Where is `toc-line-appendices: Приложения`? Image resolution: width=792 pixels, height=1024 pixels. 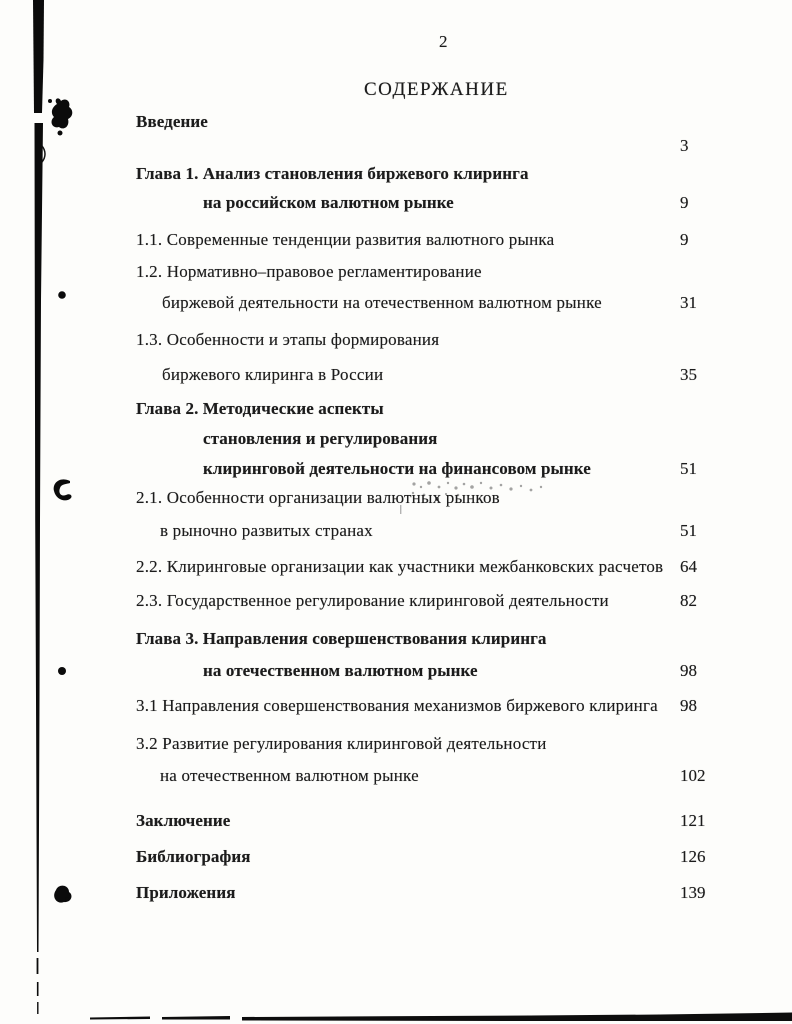
toc-line-appendices: Приложения is located at coordinates (186, 892).